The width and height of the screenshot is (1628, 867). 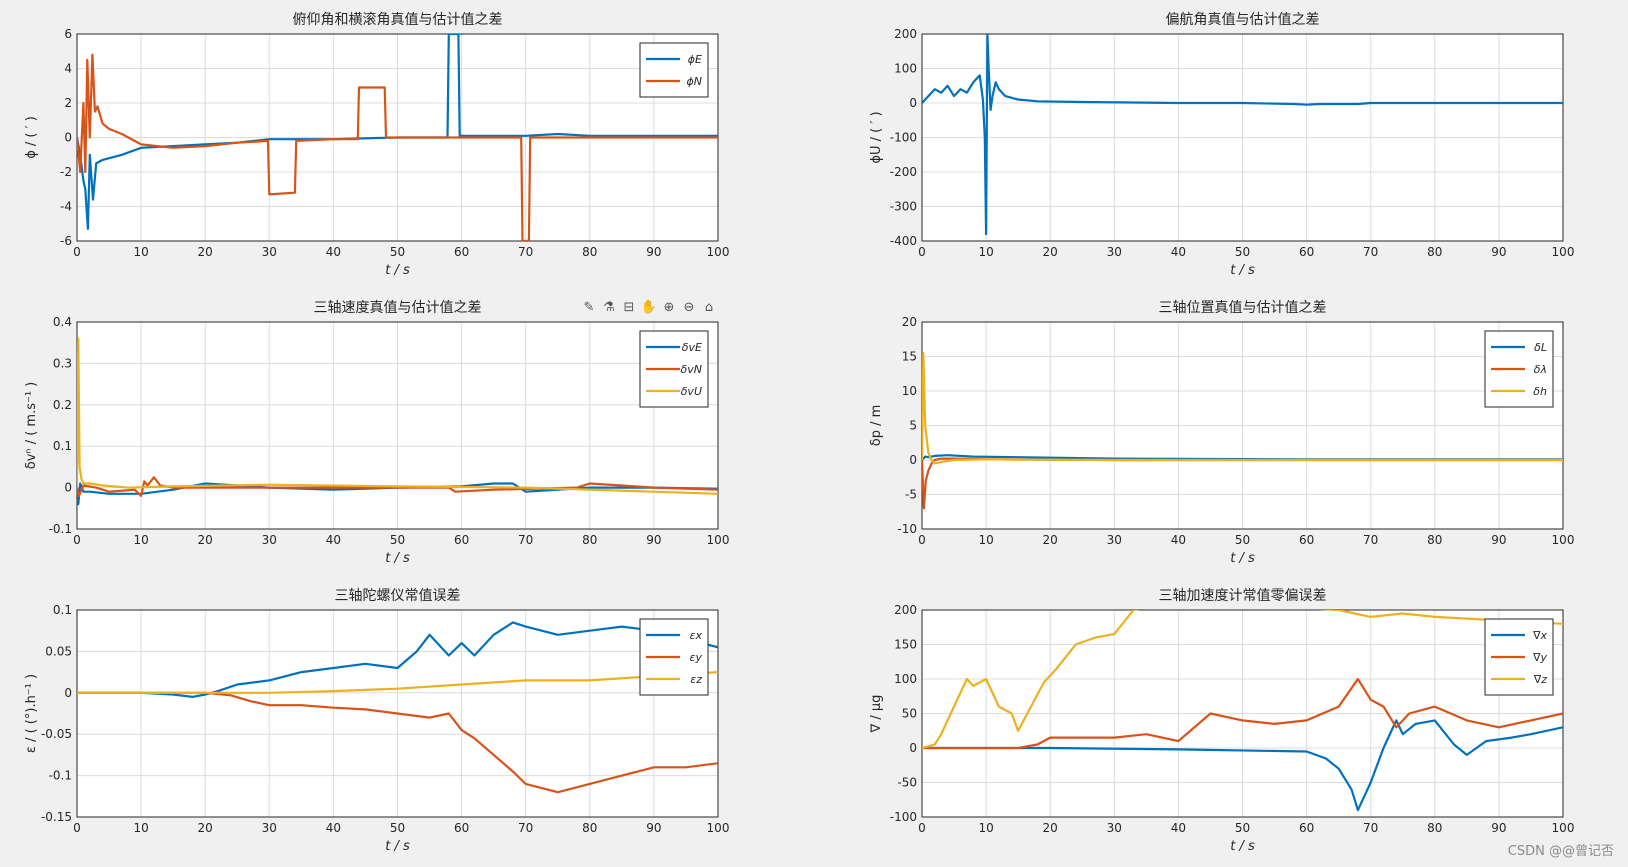 What do you see at coordinates (696, 679) in the screenshot?
I see `legend-label: εz` at bounding box center [696, 679].